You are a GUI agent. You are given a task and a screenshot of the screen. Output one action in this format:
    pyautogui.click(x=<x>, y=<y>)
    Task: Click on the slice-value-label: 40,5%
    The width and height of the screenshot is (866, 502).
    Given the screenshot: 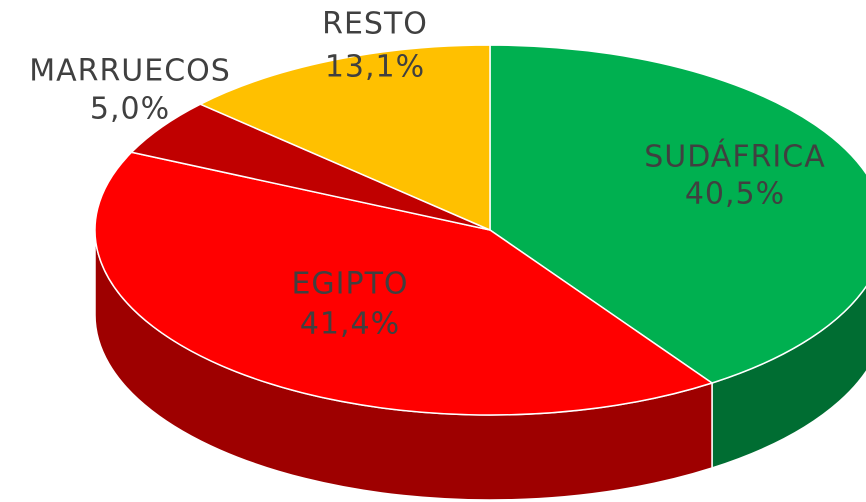 What is the action you would take?
    pyautogui.click(x=735, y=194)
    